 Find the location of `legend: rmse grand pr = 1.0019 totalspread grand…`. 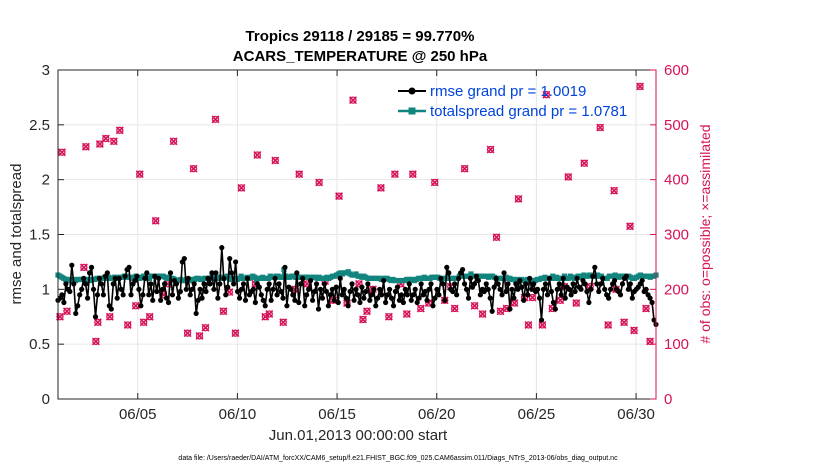

legend: rmse grand pr = 1.0019 totalspread grand… is located at coordinates (512, 101).